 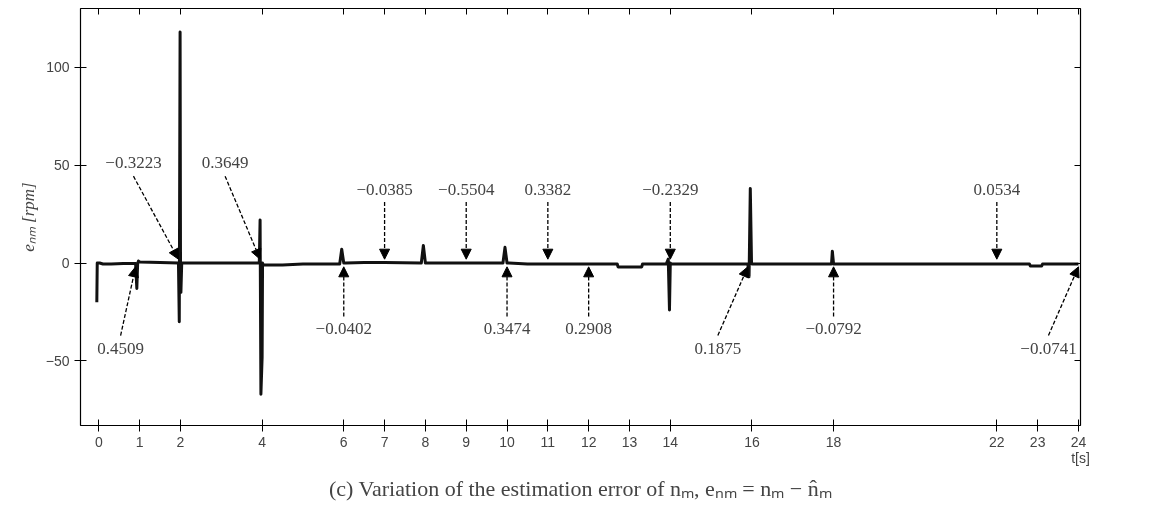 What do you see at coordinates (28, 217) in the screenshot?
I see `y-axis-title: eₙₘ [rpm]` at bounding box center [28, 217].